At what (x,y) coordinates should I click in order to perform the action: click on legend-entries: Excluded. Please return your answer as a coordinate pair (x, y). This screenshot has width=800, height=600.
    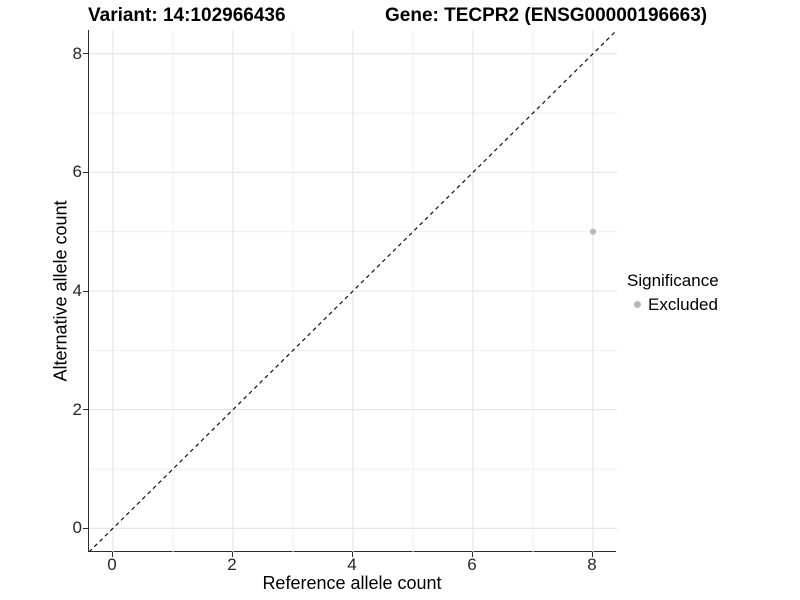
    Looking at the image, I should click on (673, 304).